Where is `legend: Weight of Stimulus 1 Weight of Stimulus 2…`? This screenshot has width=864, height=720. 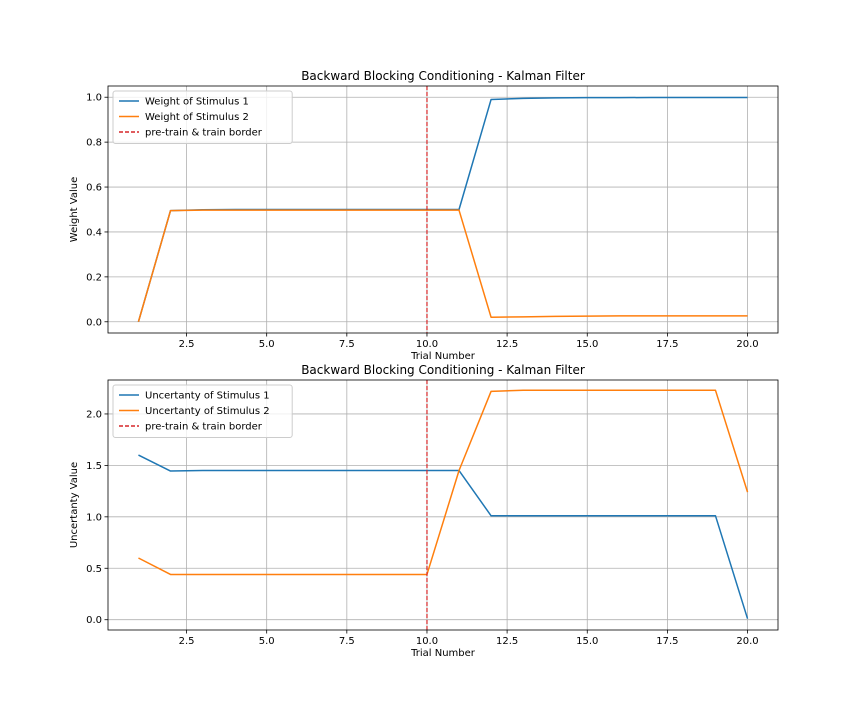 legend: Weight of Stimulus 1 Weight of Stimulus 2… is located at coordinates (202, 117).